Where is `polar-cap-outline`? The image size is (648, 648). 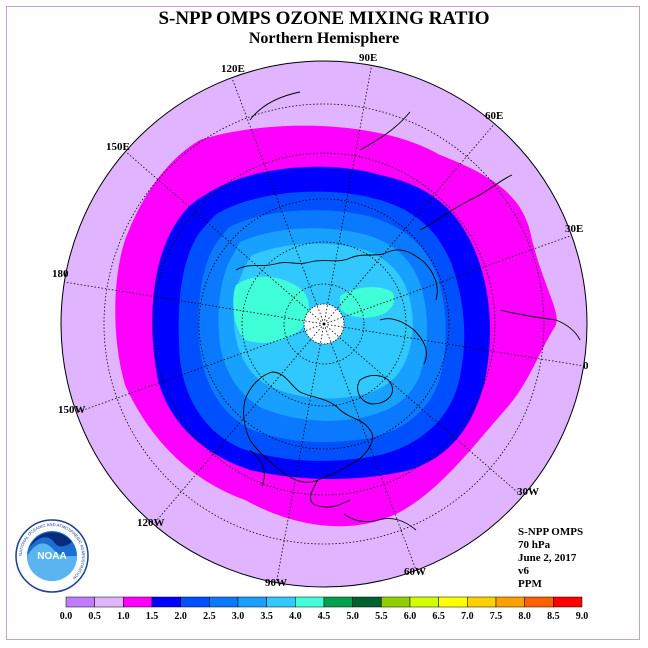 polar-cap-outline is located at coordinates (324, 324).